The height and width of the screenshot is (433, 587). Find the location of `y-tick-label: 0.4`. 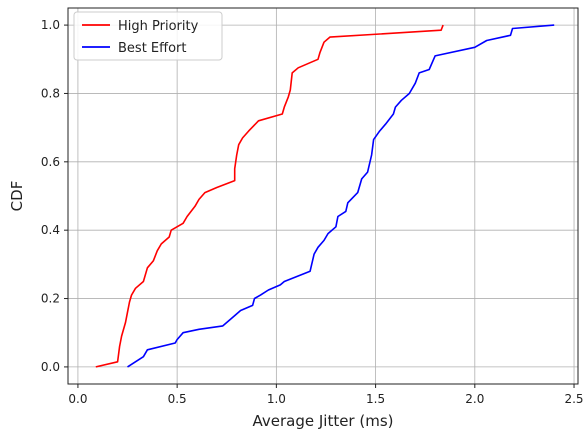

y-tick-label: 0.4 is located at coordinates (50, 230).